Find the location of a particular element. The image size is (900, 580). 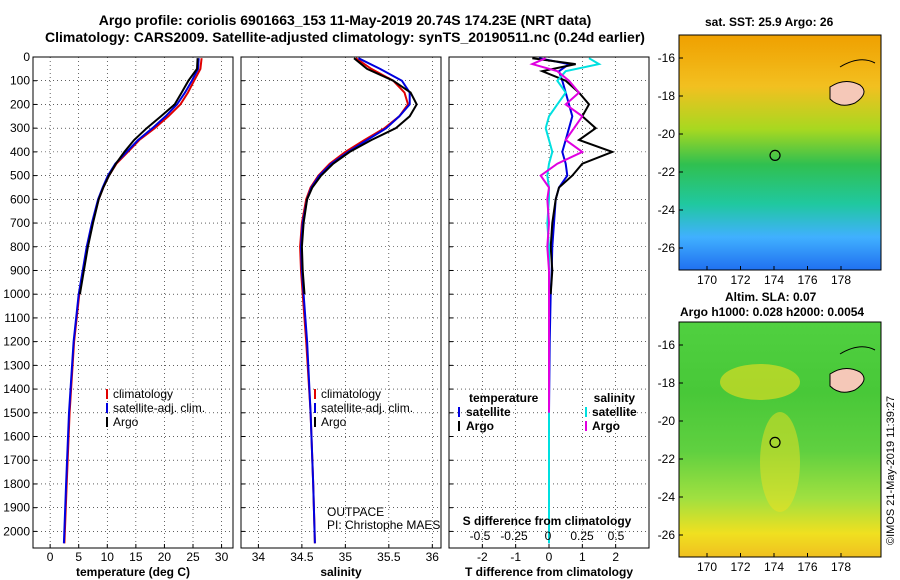

depth-tick-label: 1800 is located at coordinates (16, 484).